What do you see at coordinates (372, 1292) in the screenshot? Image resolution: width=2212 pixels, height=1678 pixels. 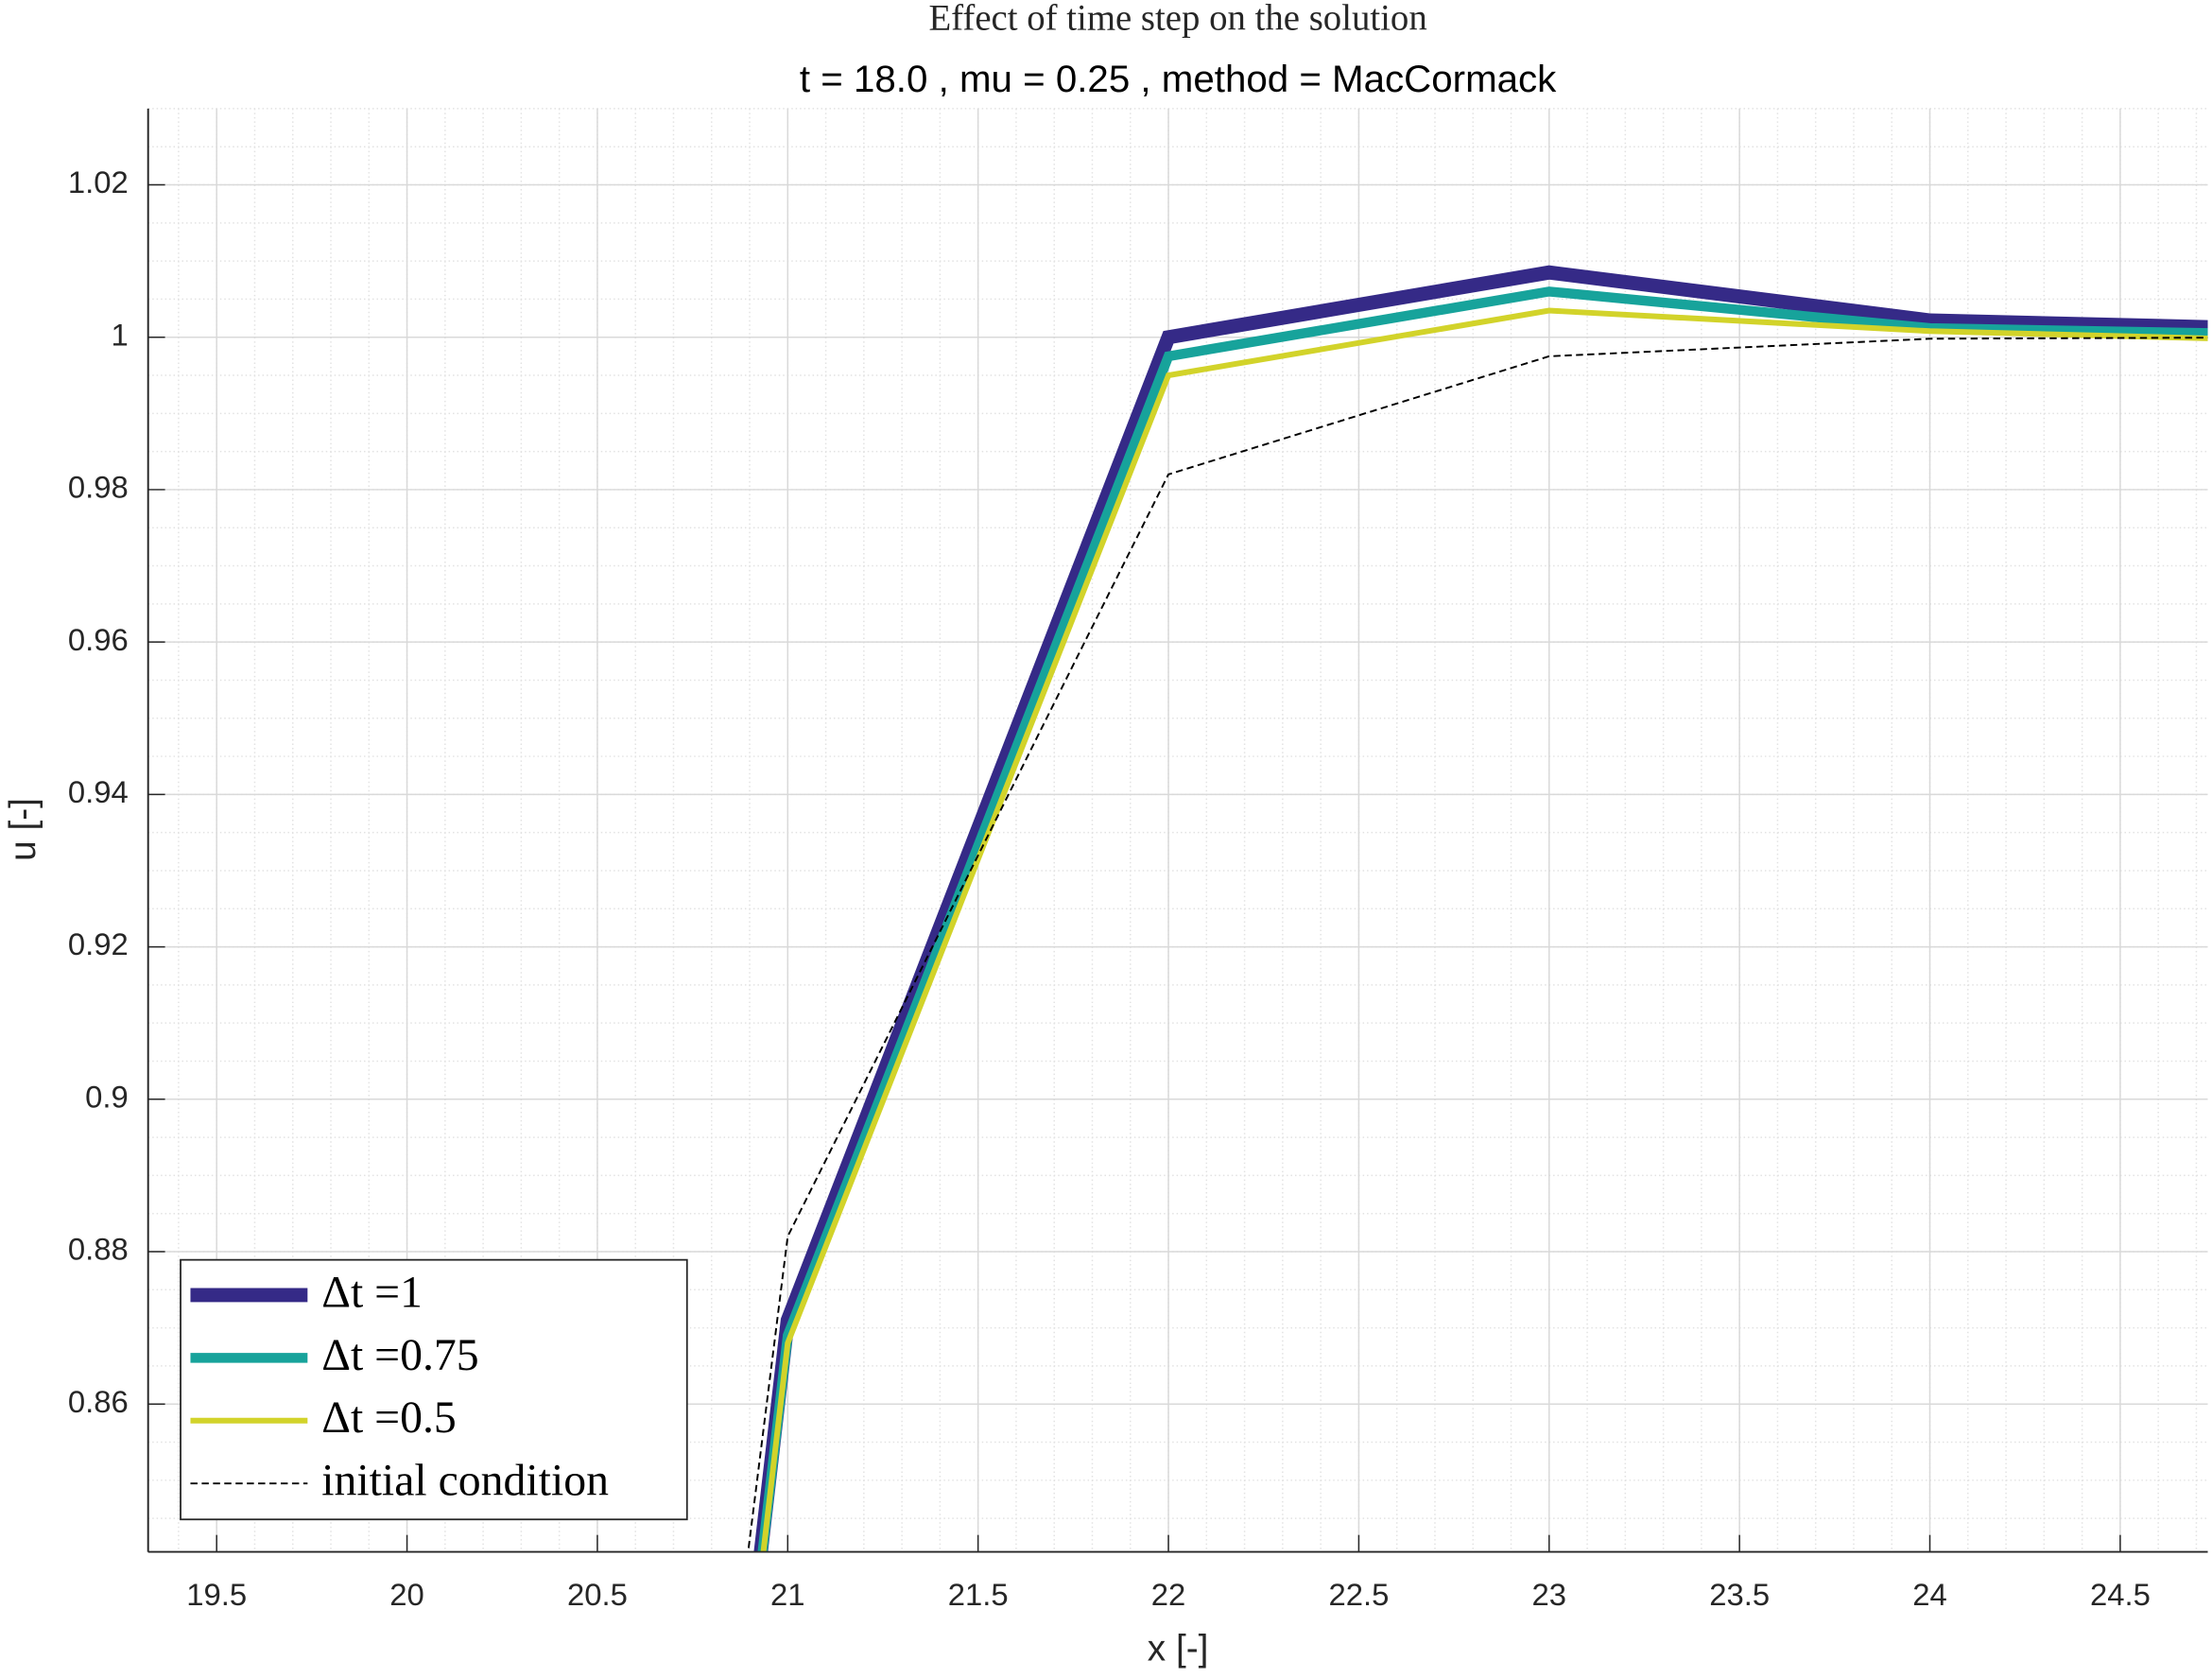 I see `legend-label: Δt =1` at bounding box center [372, 1292].